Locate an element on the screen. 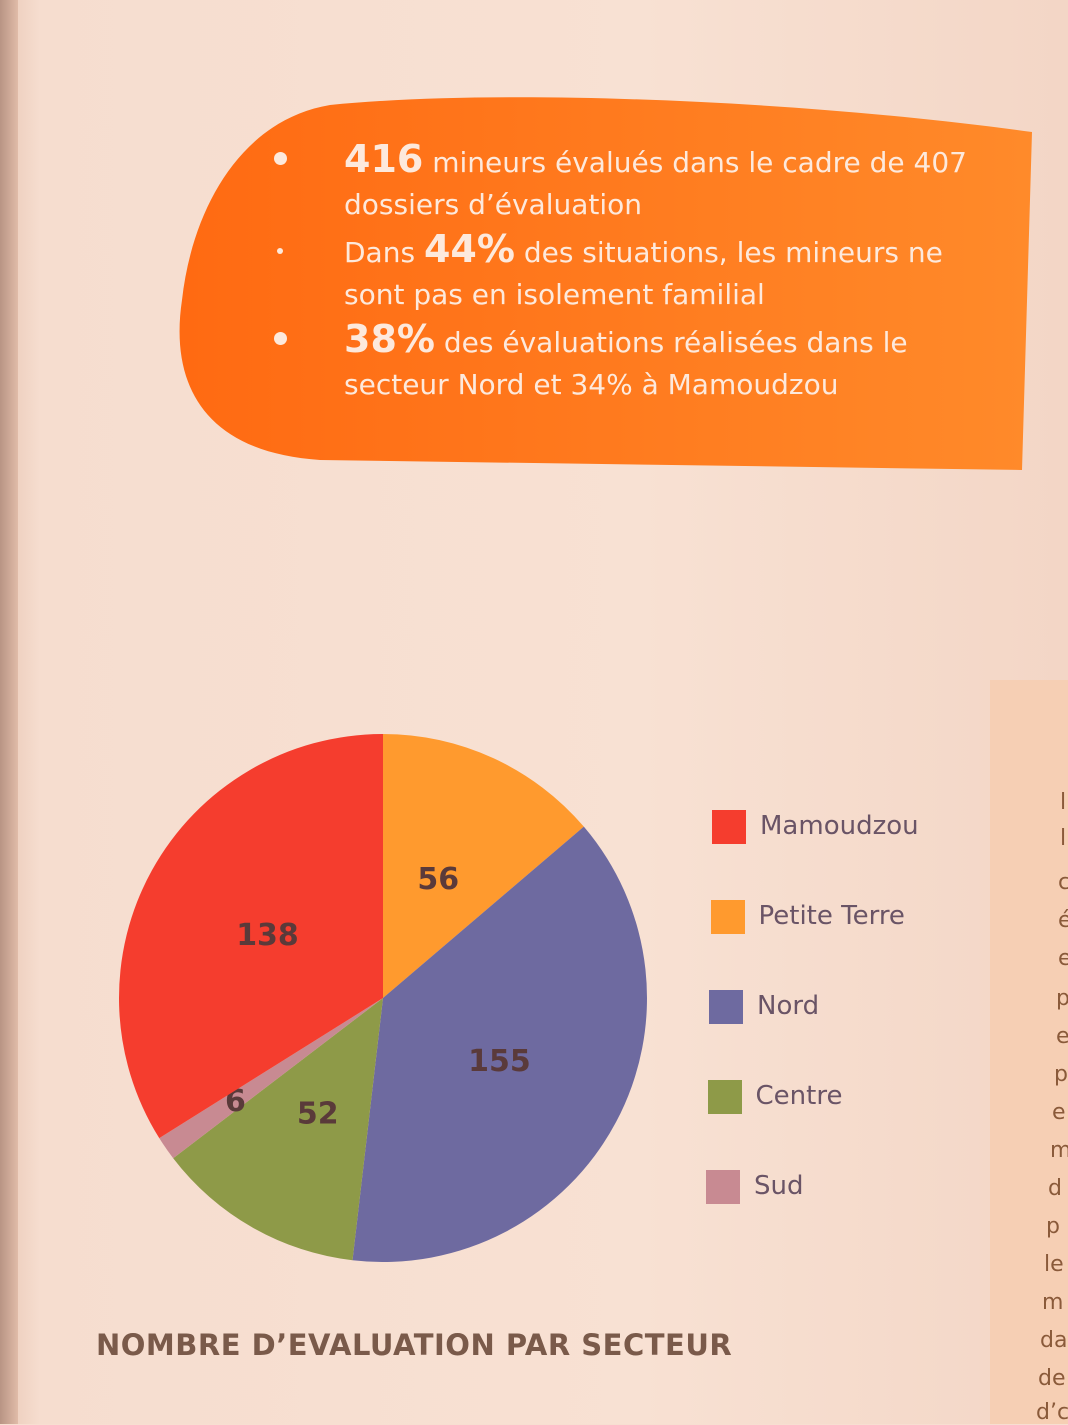  pie-slice-nord is located at coordinates (499, 1044).